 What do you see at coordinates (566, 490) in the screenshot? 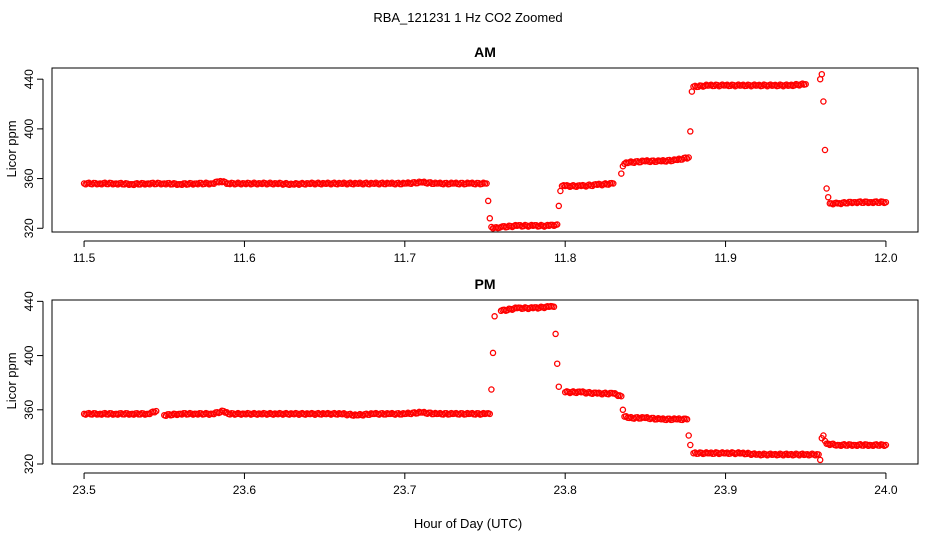
I see `x-tick-label: 23.8` at bounding box center [566, 490].